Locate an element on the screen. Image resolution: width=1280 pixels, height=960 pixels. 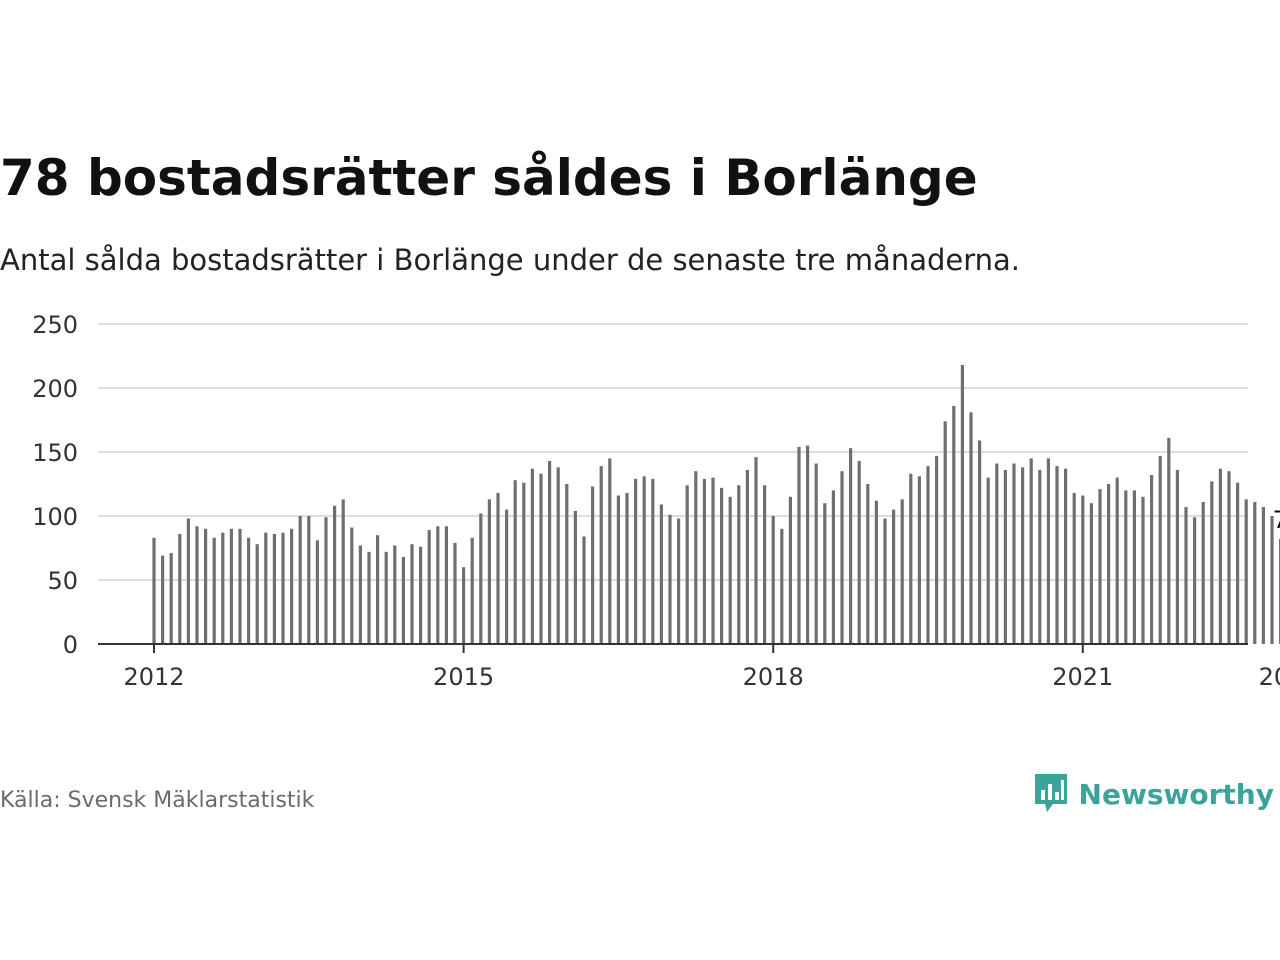
y-tick-label: 50 is located at coordinates (62, 581).